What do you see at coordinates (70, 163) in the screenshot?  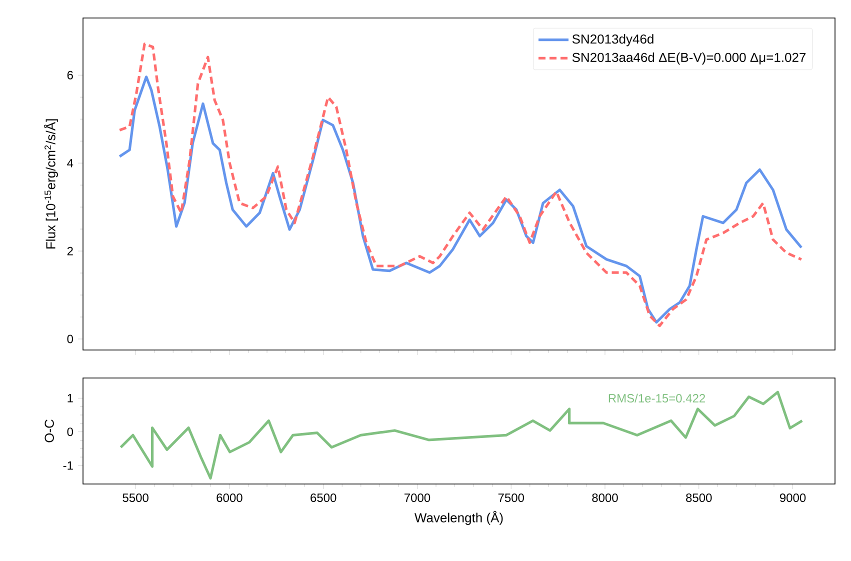 I see `y-tick-label: 4` at bounding box center [70, 163].